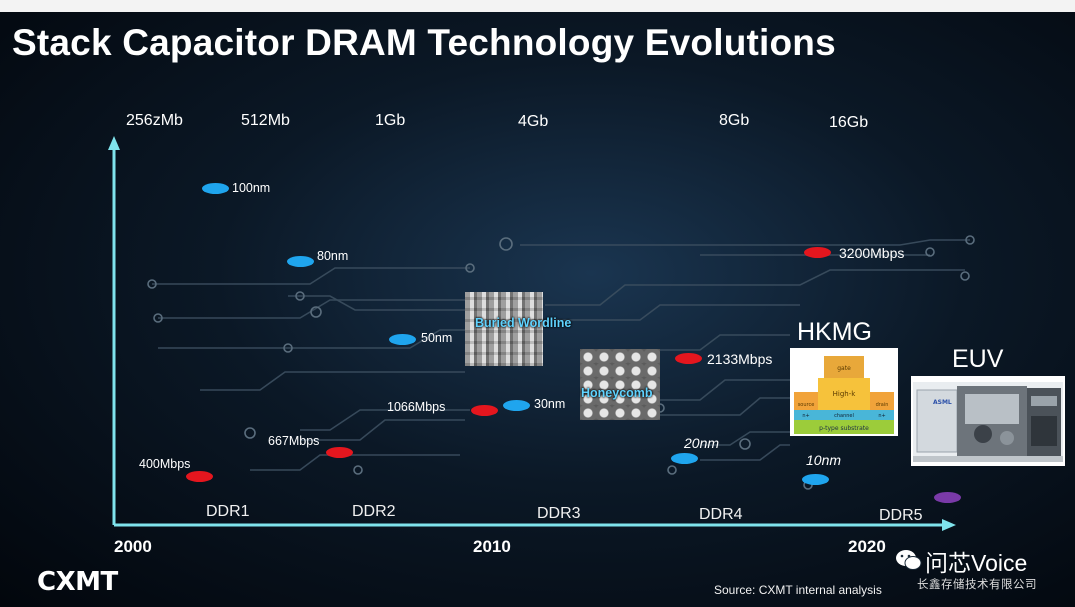  What do you see at coordinates (824, 460) in the screenshot?
I see `node-label: 10nm` at bounding box center [824, 460].